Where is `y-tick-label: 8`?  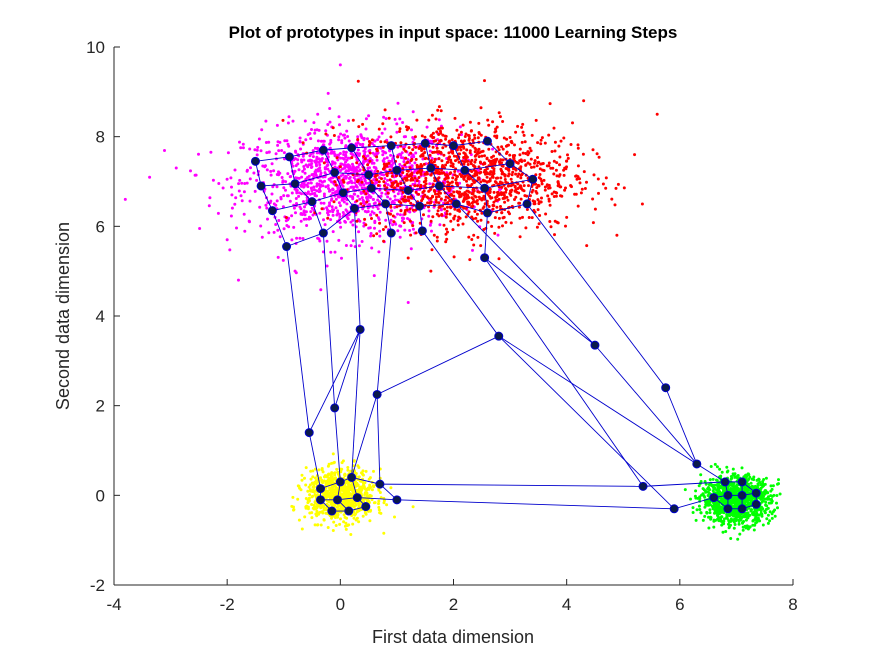 y-tick-label: 8 is located at coordinates (100, 137).